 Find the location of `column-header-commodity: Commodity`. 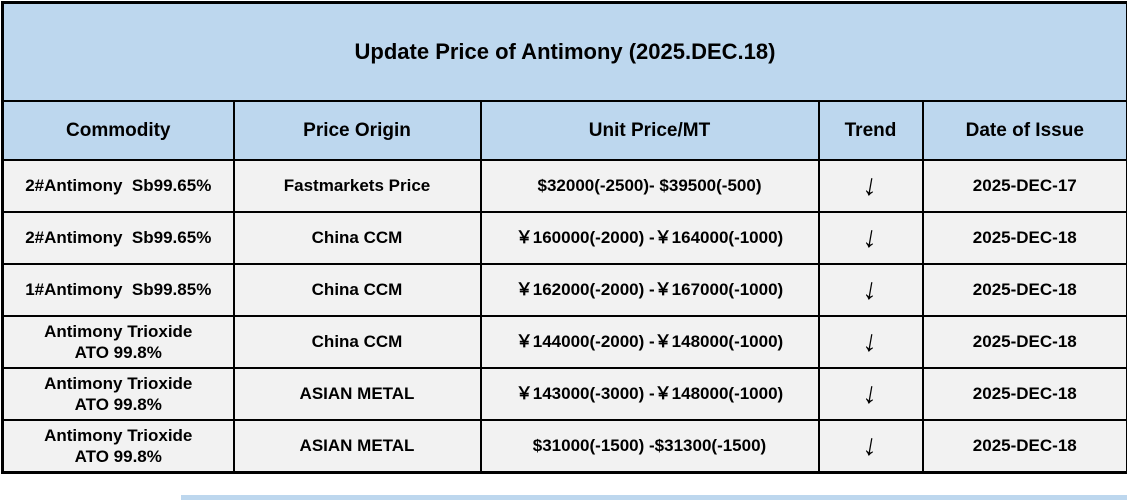

column-header-commodity: Commodity is located at coordinates (118, 130).